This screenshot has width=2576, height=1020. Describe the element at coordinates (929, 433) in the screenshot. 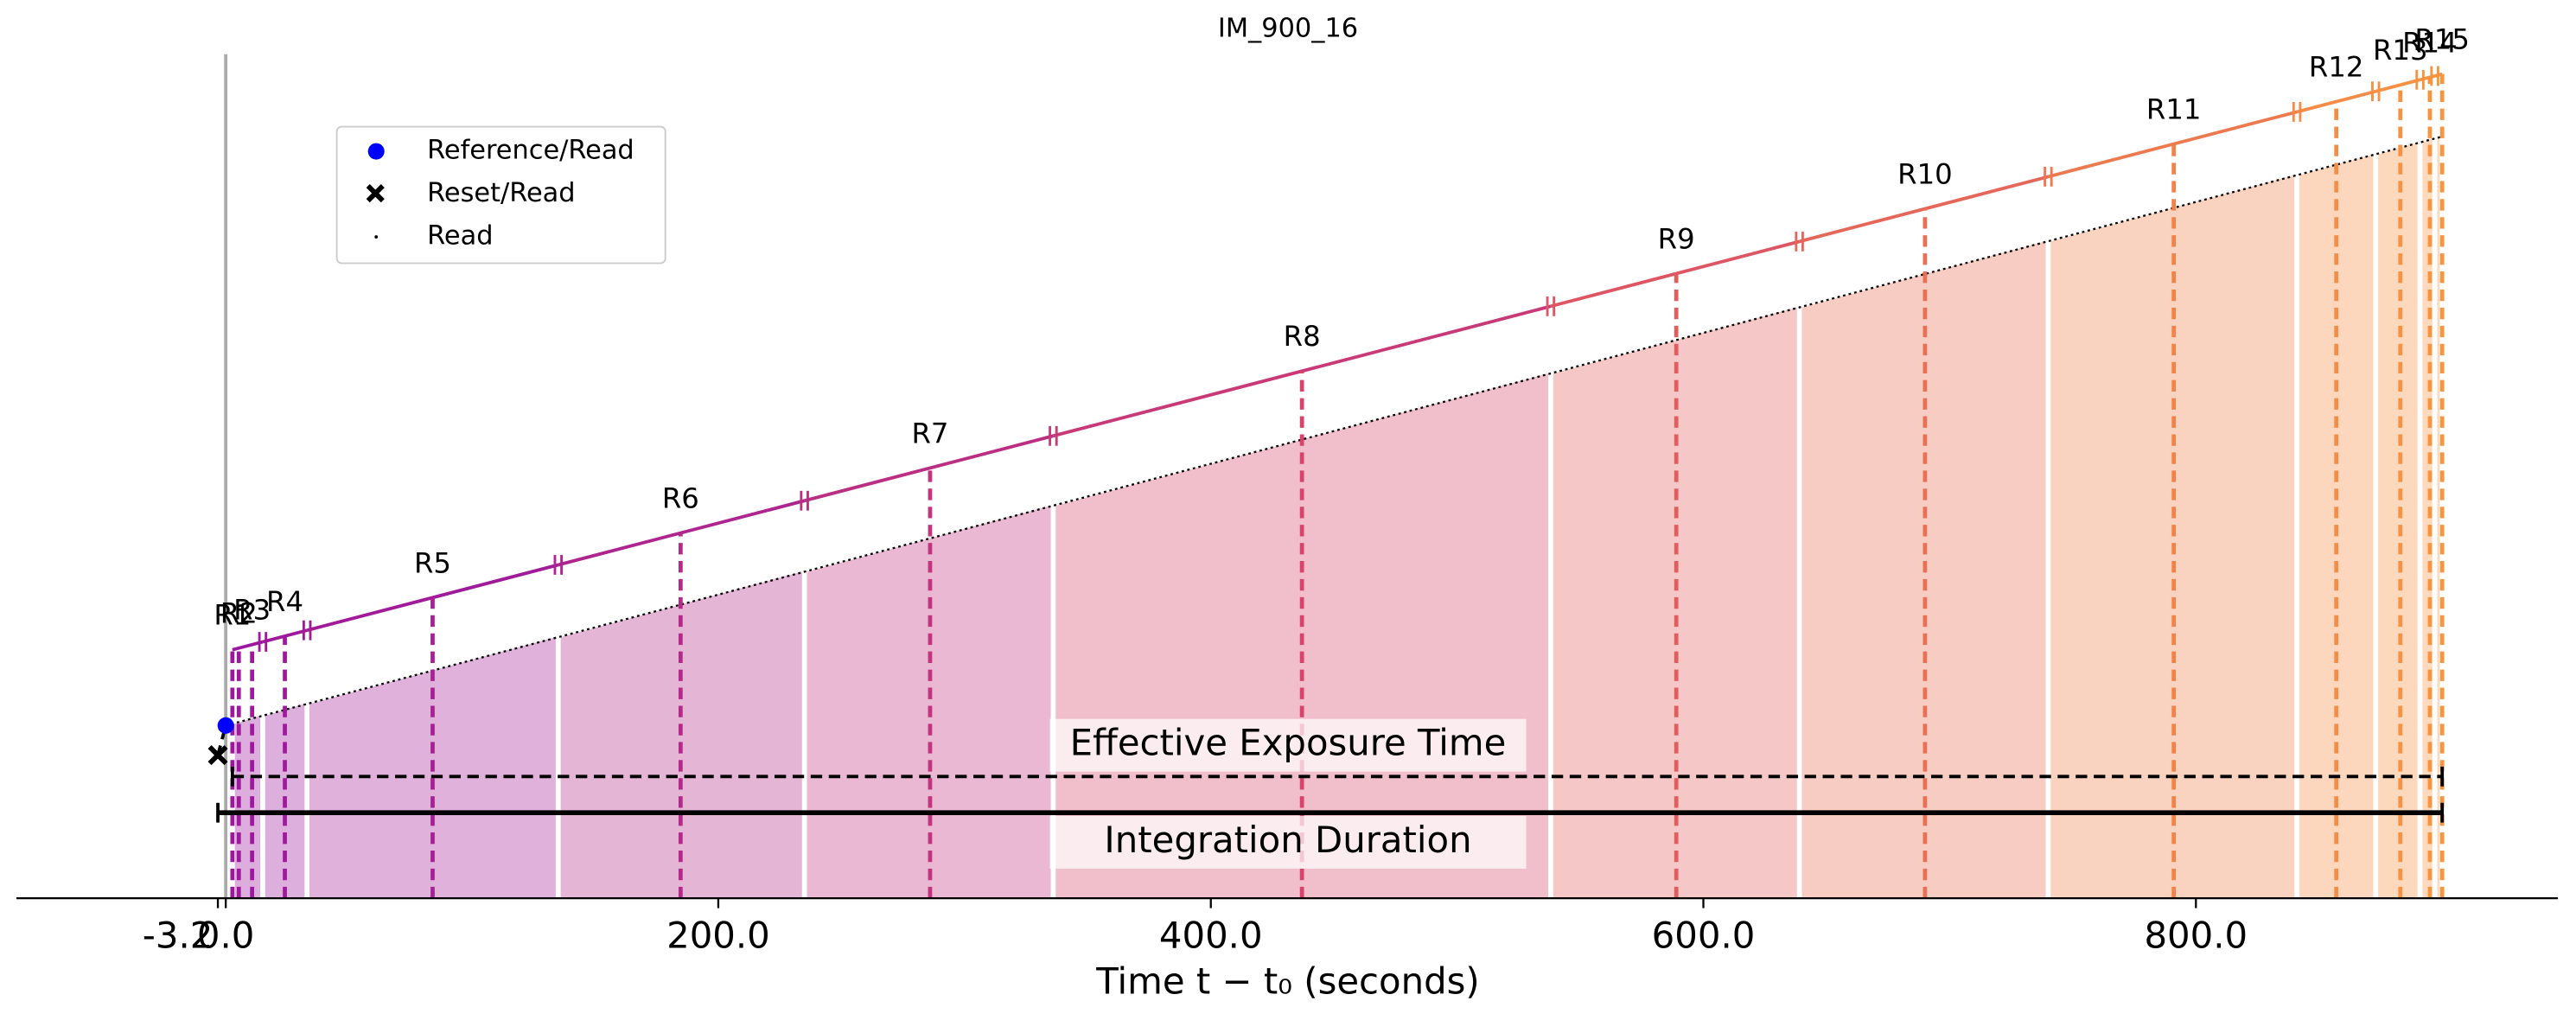

I see `read-label: R7` at that location.